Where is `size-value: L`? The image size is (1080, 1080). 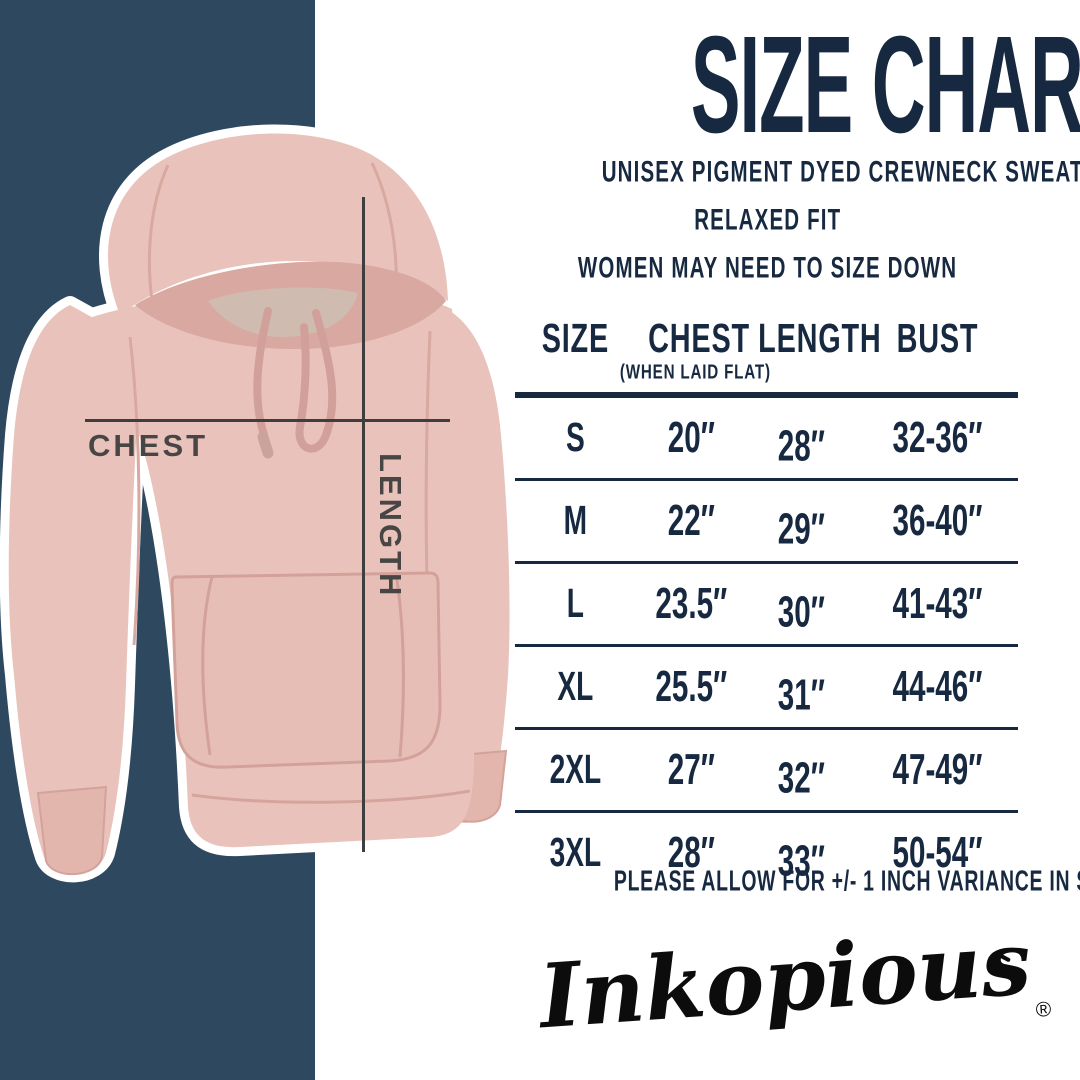
size-value: L is located at coordinates (575, 603).